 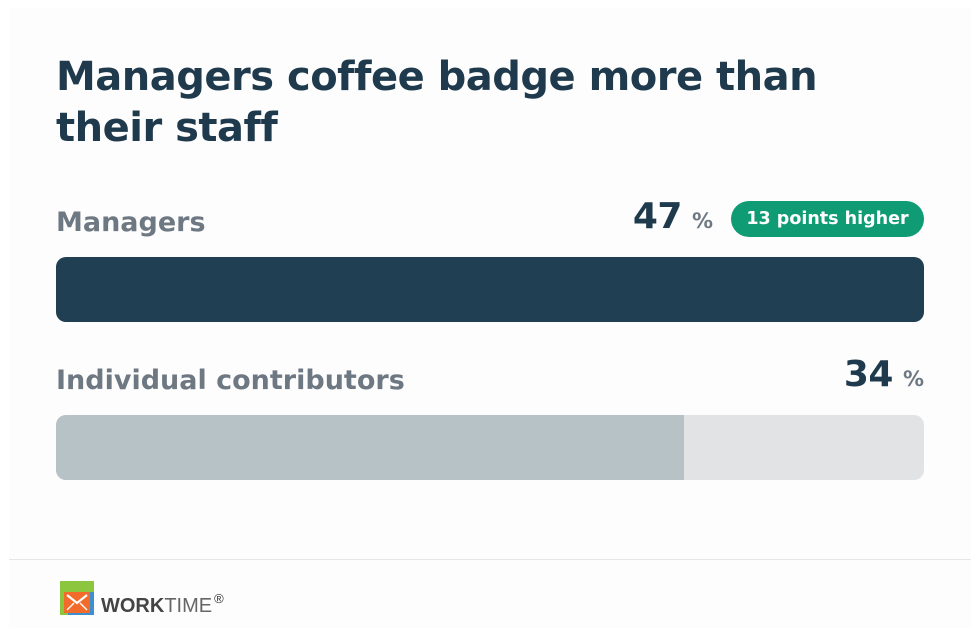 I want to click on bar-managers, so click(x=490, y=289).